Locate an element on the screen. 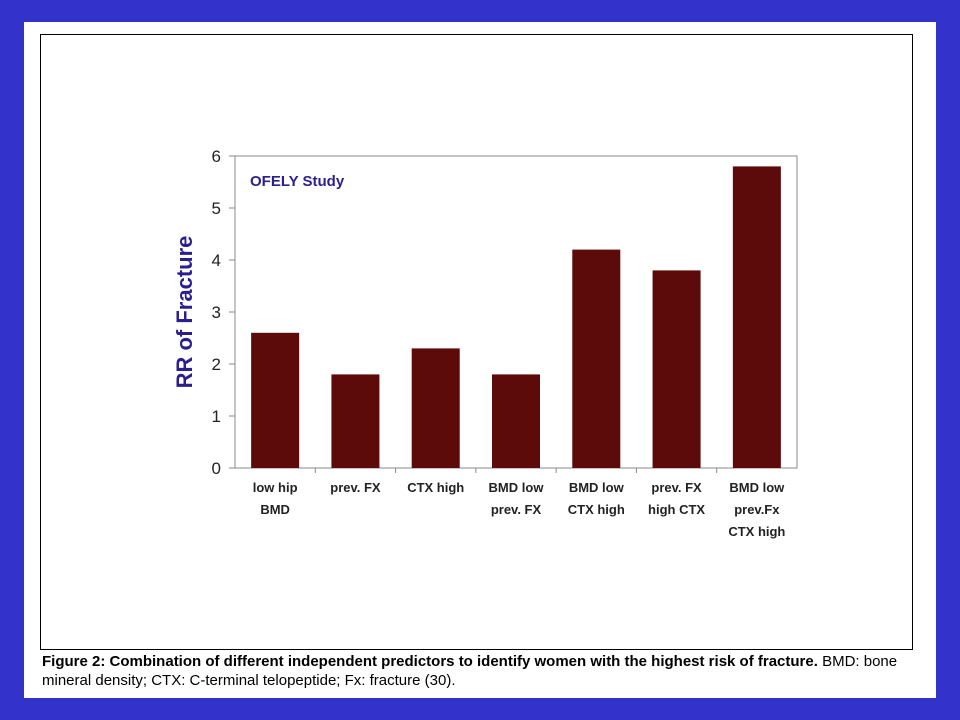 The height and width of the screenshot is (720, 960). y-tick-label: 5 is located at coordinates (216, 208).